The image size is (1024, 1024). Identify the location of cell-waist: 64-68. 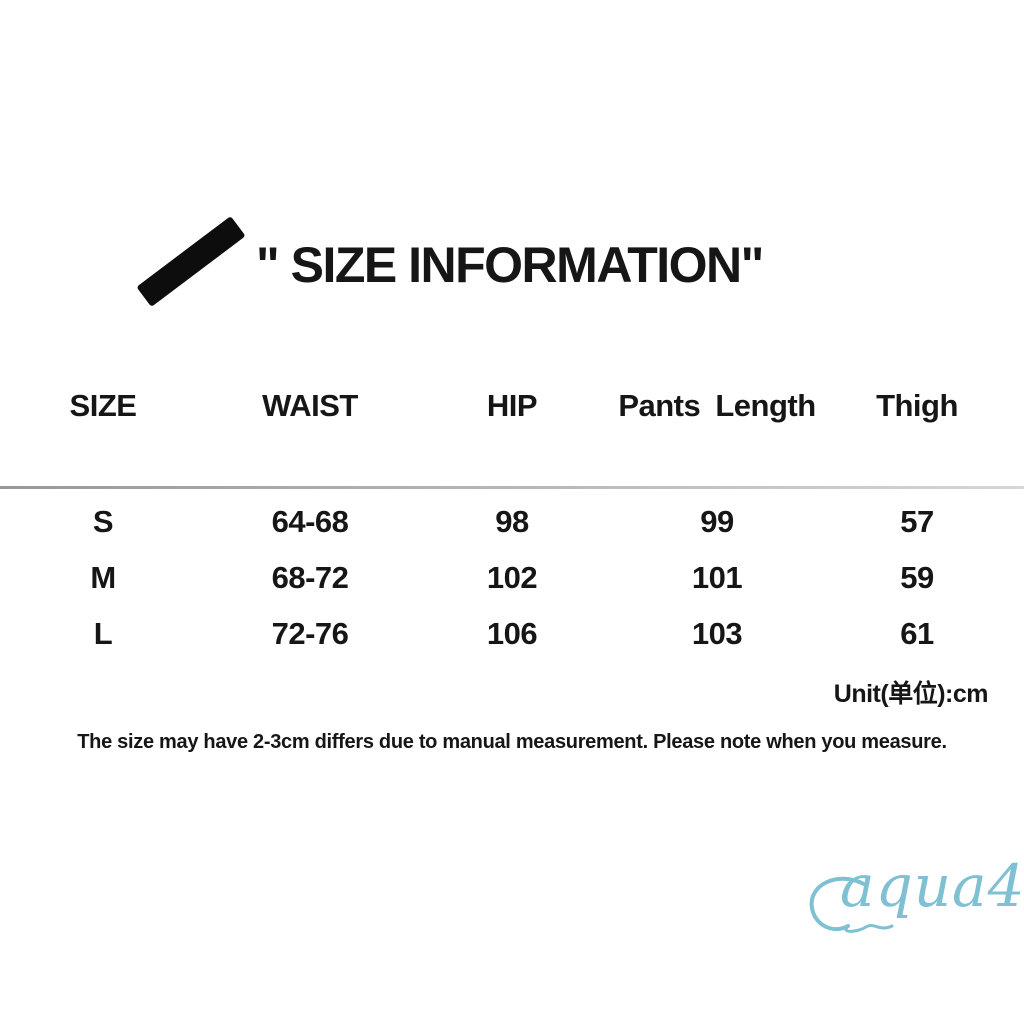
(310, 521).